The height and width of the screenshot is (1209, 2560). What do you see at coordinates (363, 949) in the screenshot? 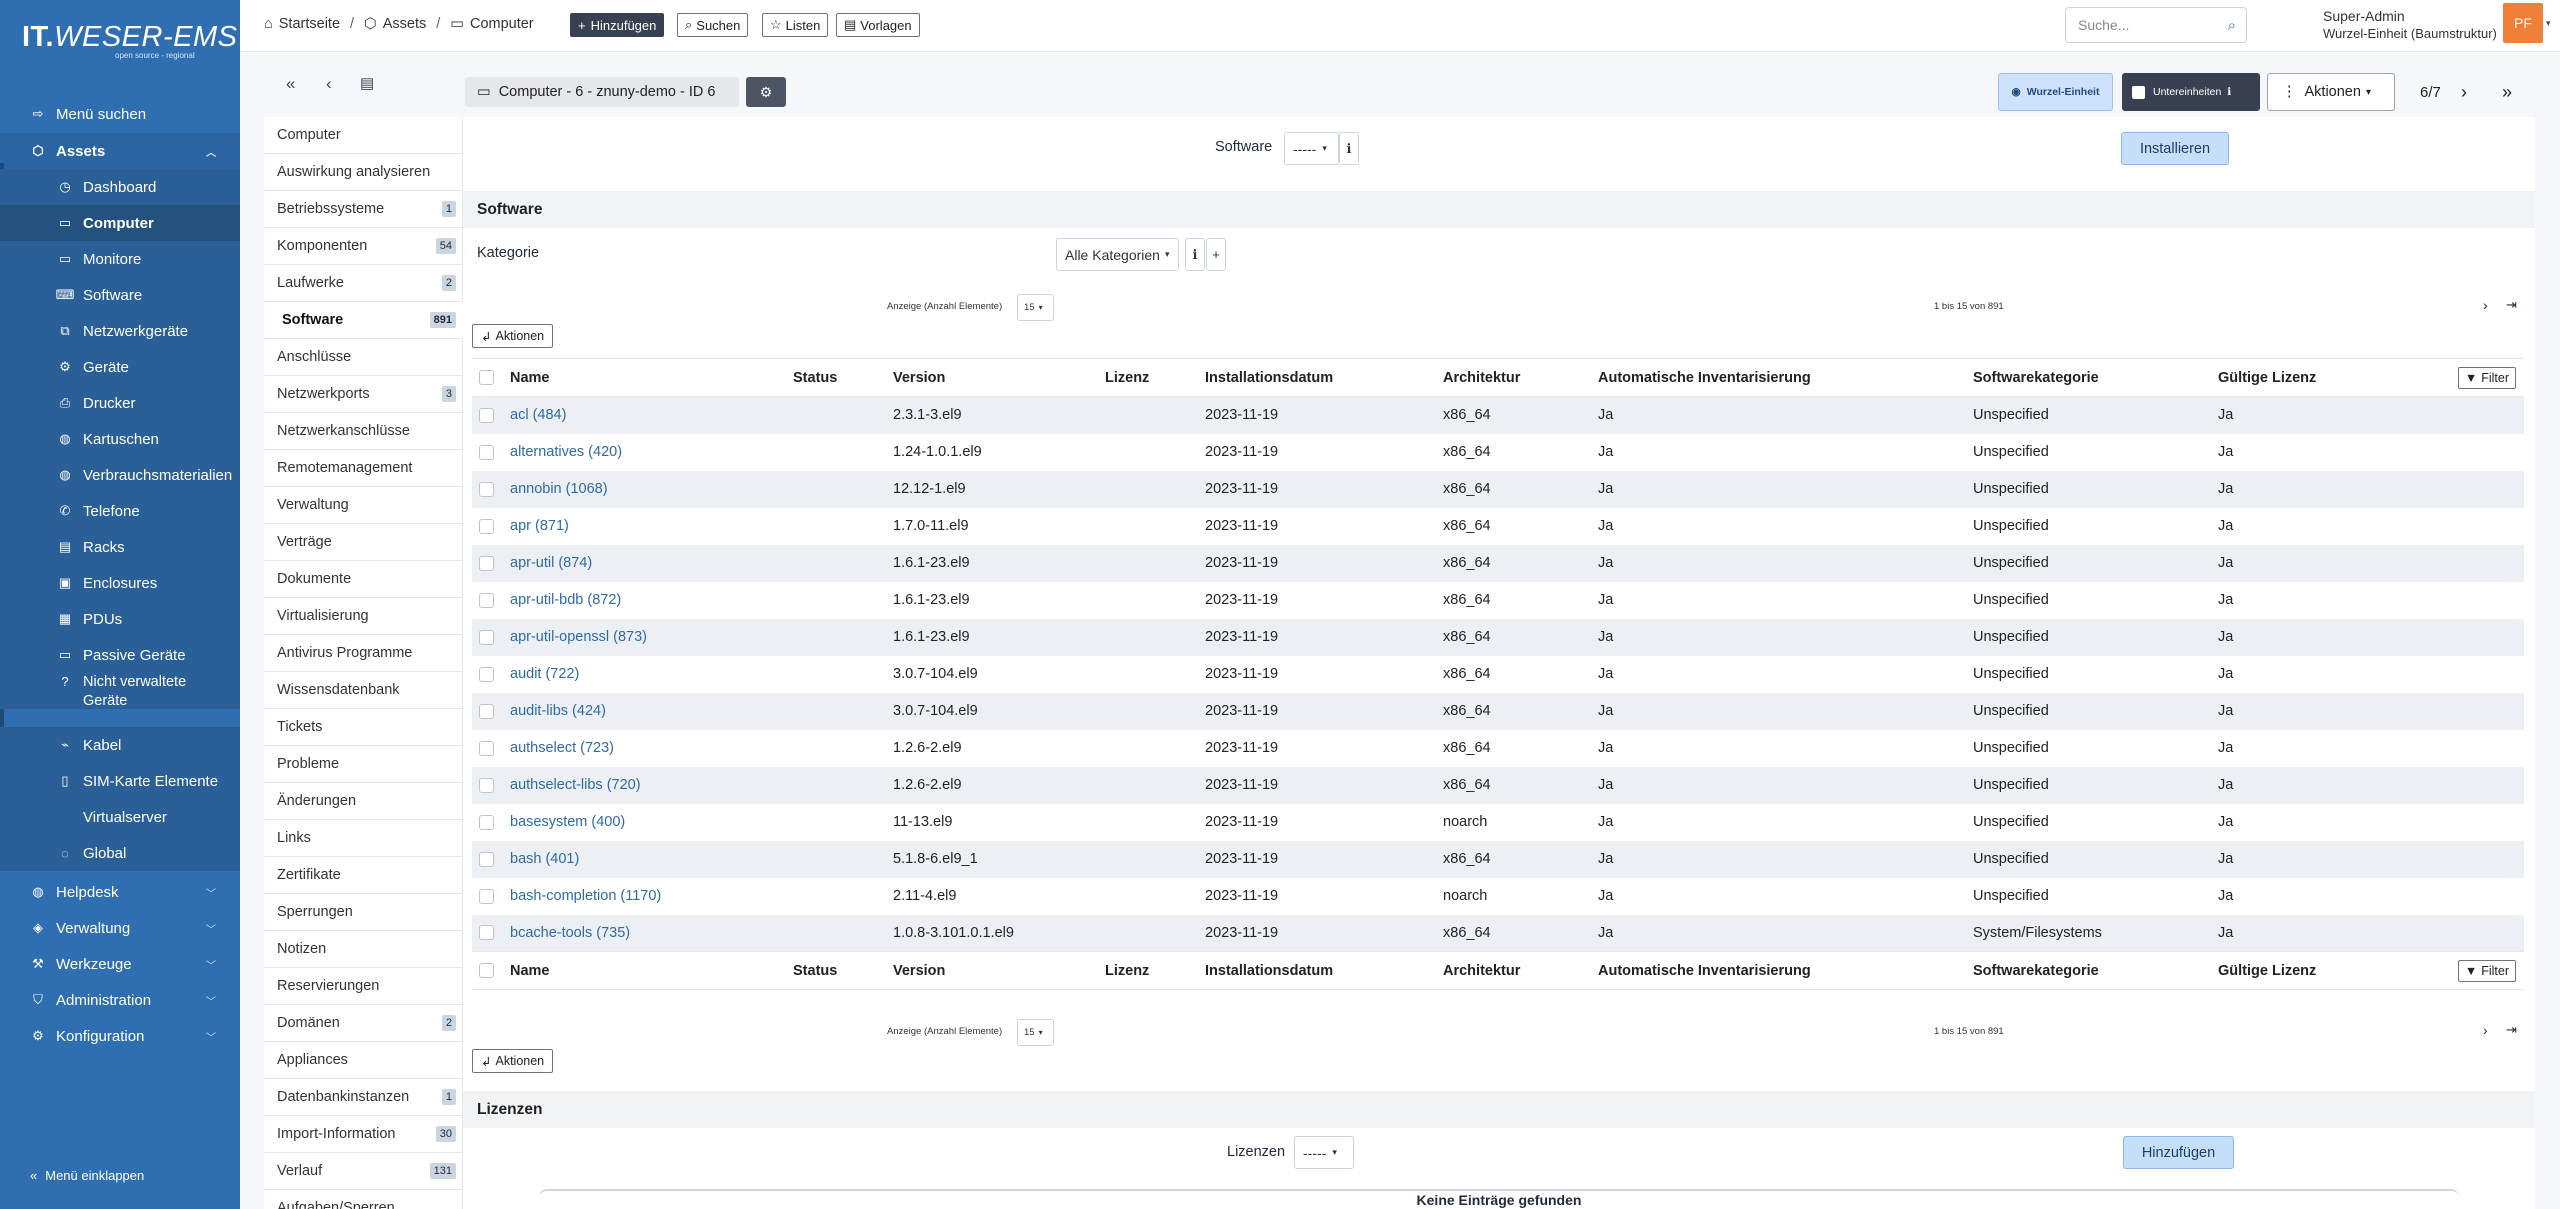
I see `tab-notizen: Notizen` at bounding box center [363, 949].